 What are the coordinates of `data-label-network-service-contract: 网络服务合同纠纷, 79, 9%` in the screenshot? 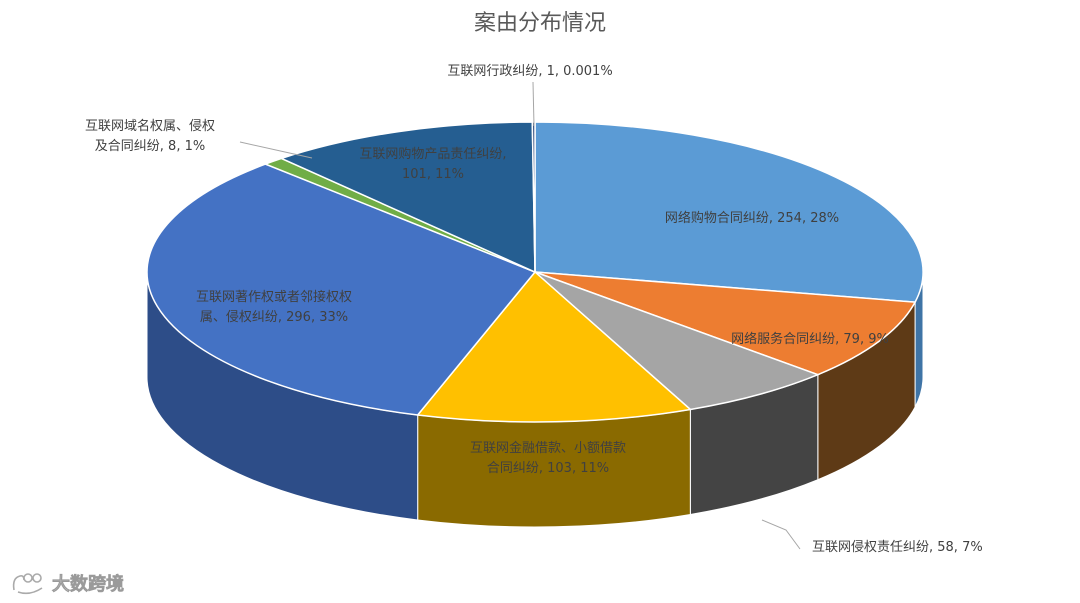 It's located at (810, 339).